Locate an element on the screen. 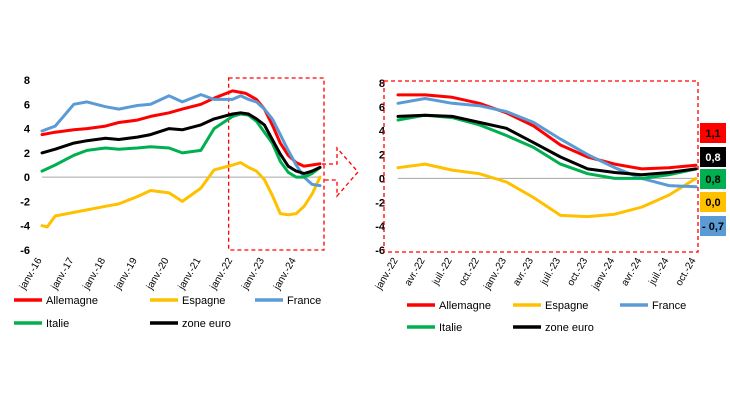 The image size is (730, 410). x-tick-label: janv.-18 is located at coordinates (95, 274).